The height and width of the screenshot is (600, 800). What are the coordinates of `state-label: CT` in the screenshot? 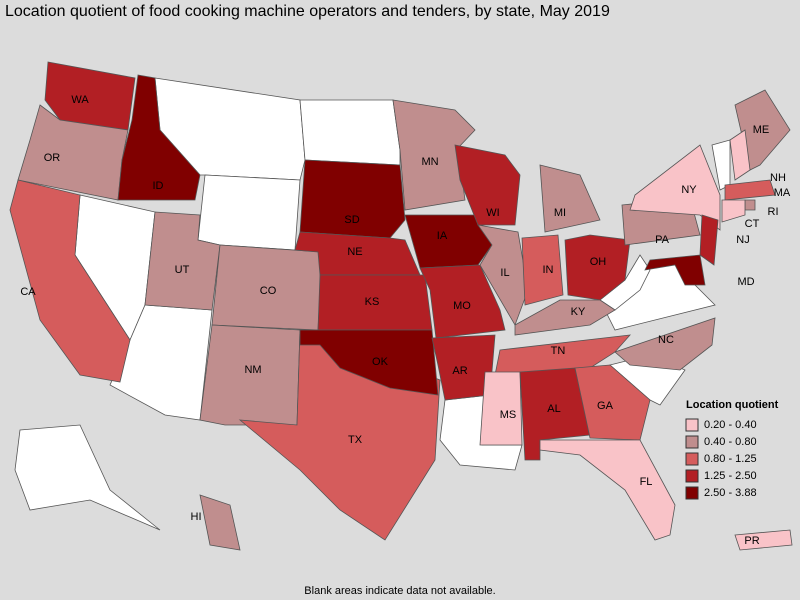 It's located at (752, 224).